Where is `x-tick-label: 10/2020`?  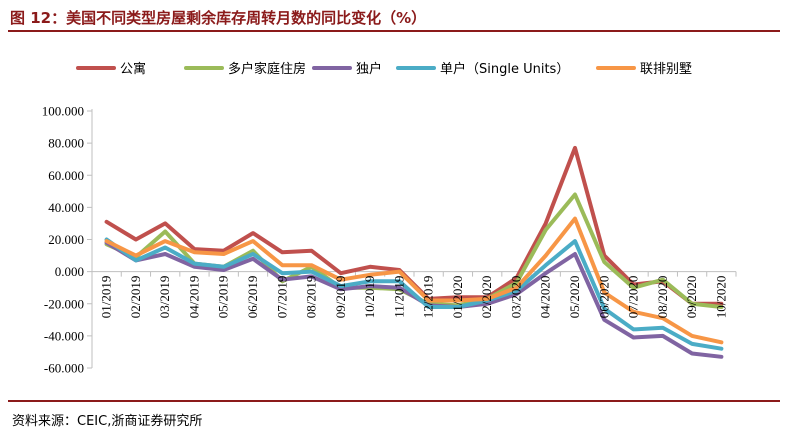 x-tick-label: 10/2020 is located at coordinates (720, 297).